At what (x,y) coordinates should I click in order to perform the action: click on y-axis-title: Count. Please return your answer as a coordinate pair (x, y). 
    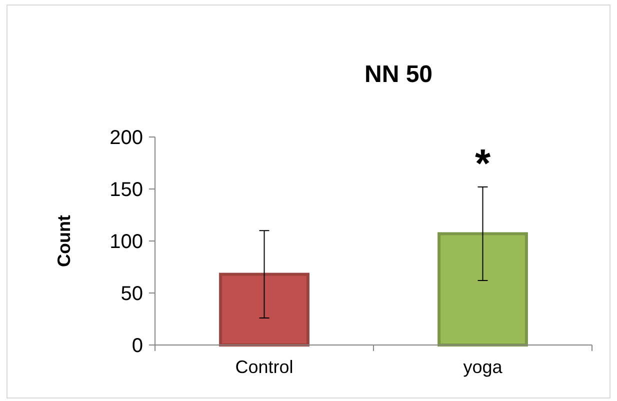
    Looking at the image, I should click on (64, 241).